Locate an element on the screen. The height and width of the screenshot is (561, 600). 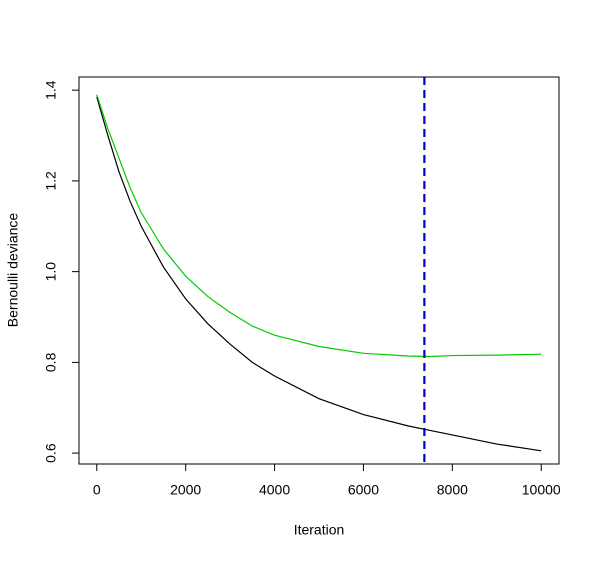
x-tick-label: 0 is located at coordinates (97, 490).